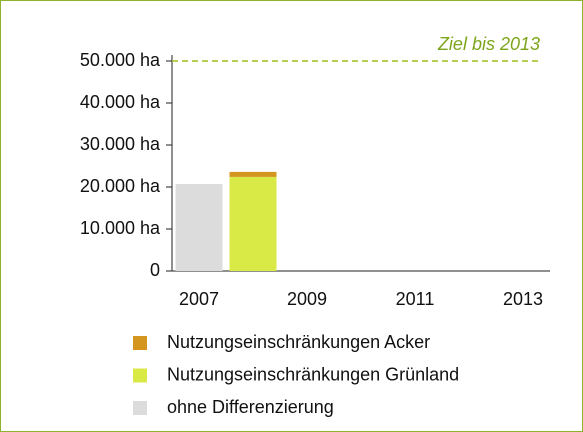 This screenshot has height=432, width=583. What do you see at coordinates (250, 407) in the screenshot?
I see `legend-label: ohne Differenzierung` at bounding box center [250, 407].